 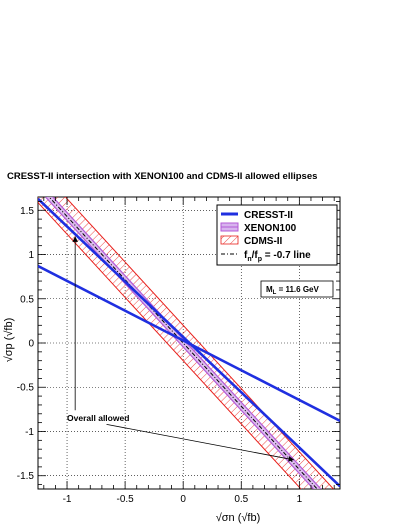 I want to click on annotation-text: Overall allowed, so click(x=98, y=418).